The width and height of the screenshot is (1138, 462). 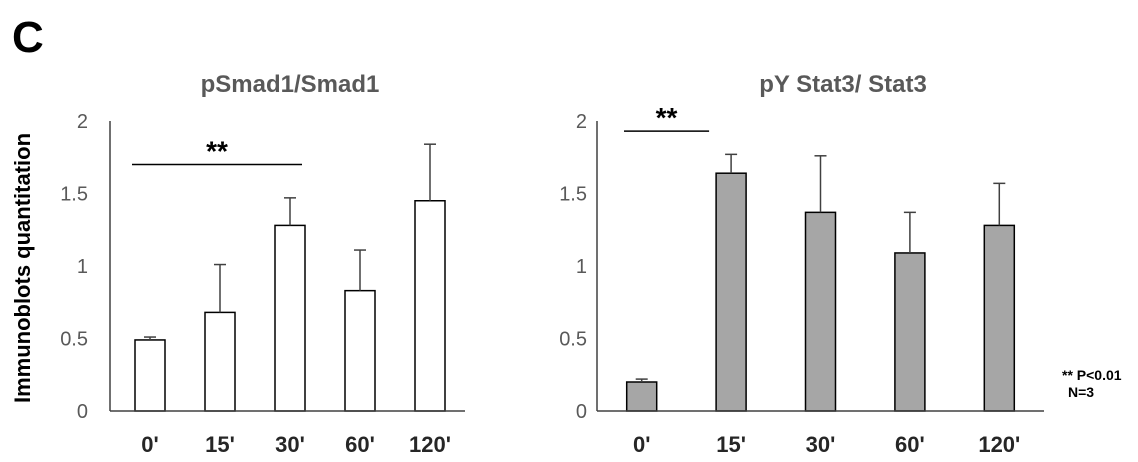 I want to click on chart-title: pSmad1/Smad1, so click(x=290, y=84).